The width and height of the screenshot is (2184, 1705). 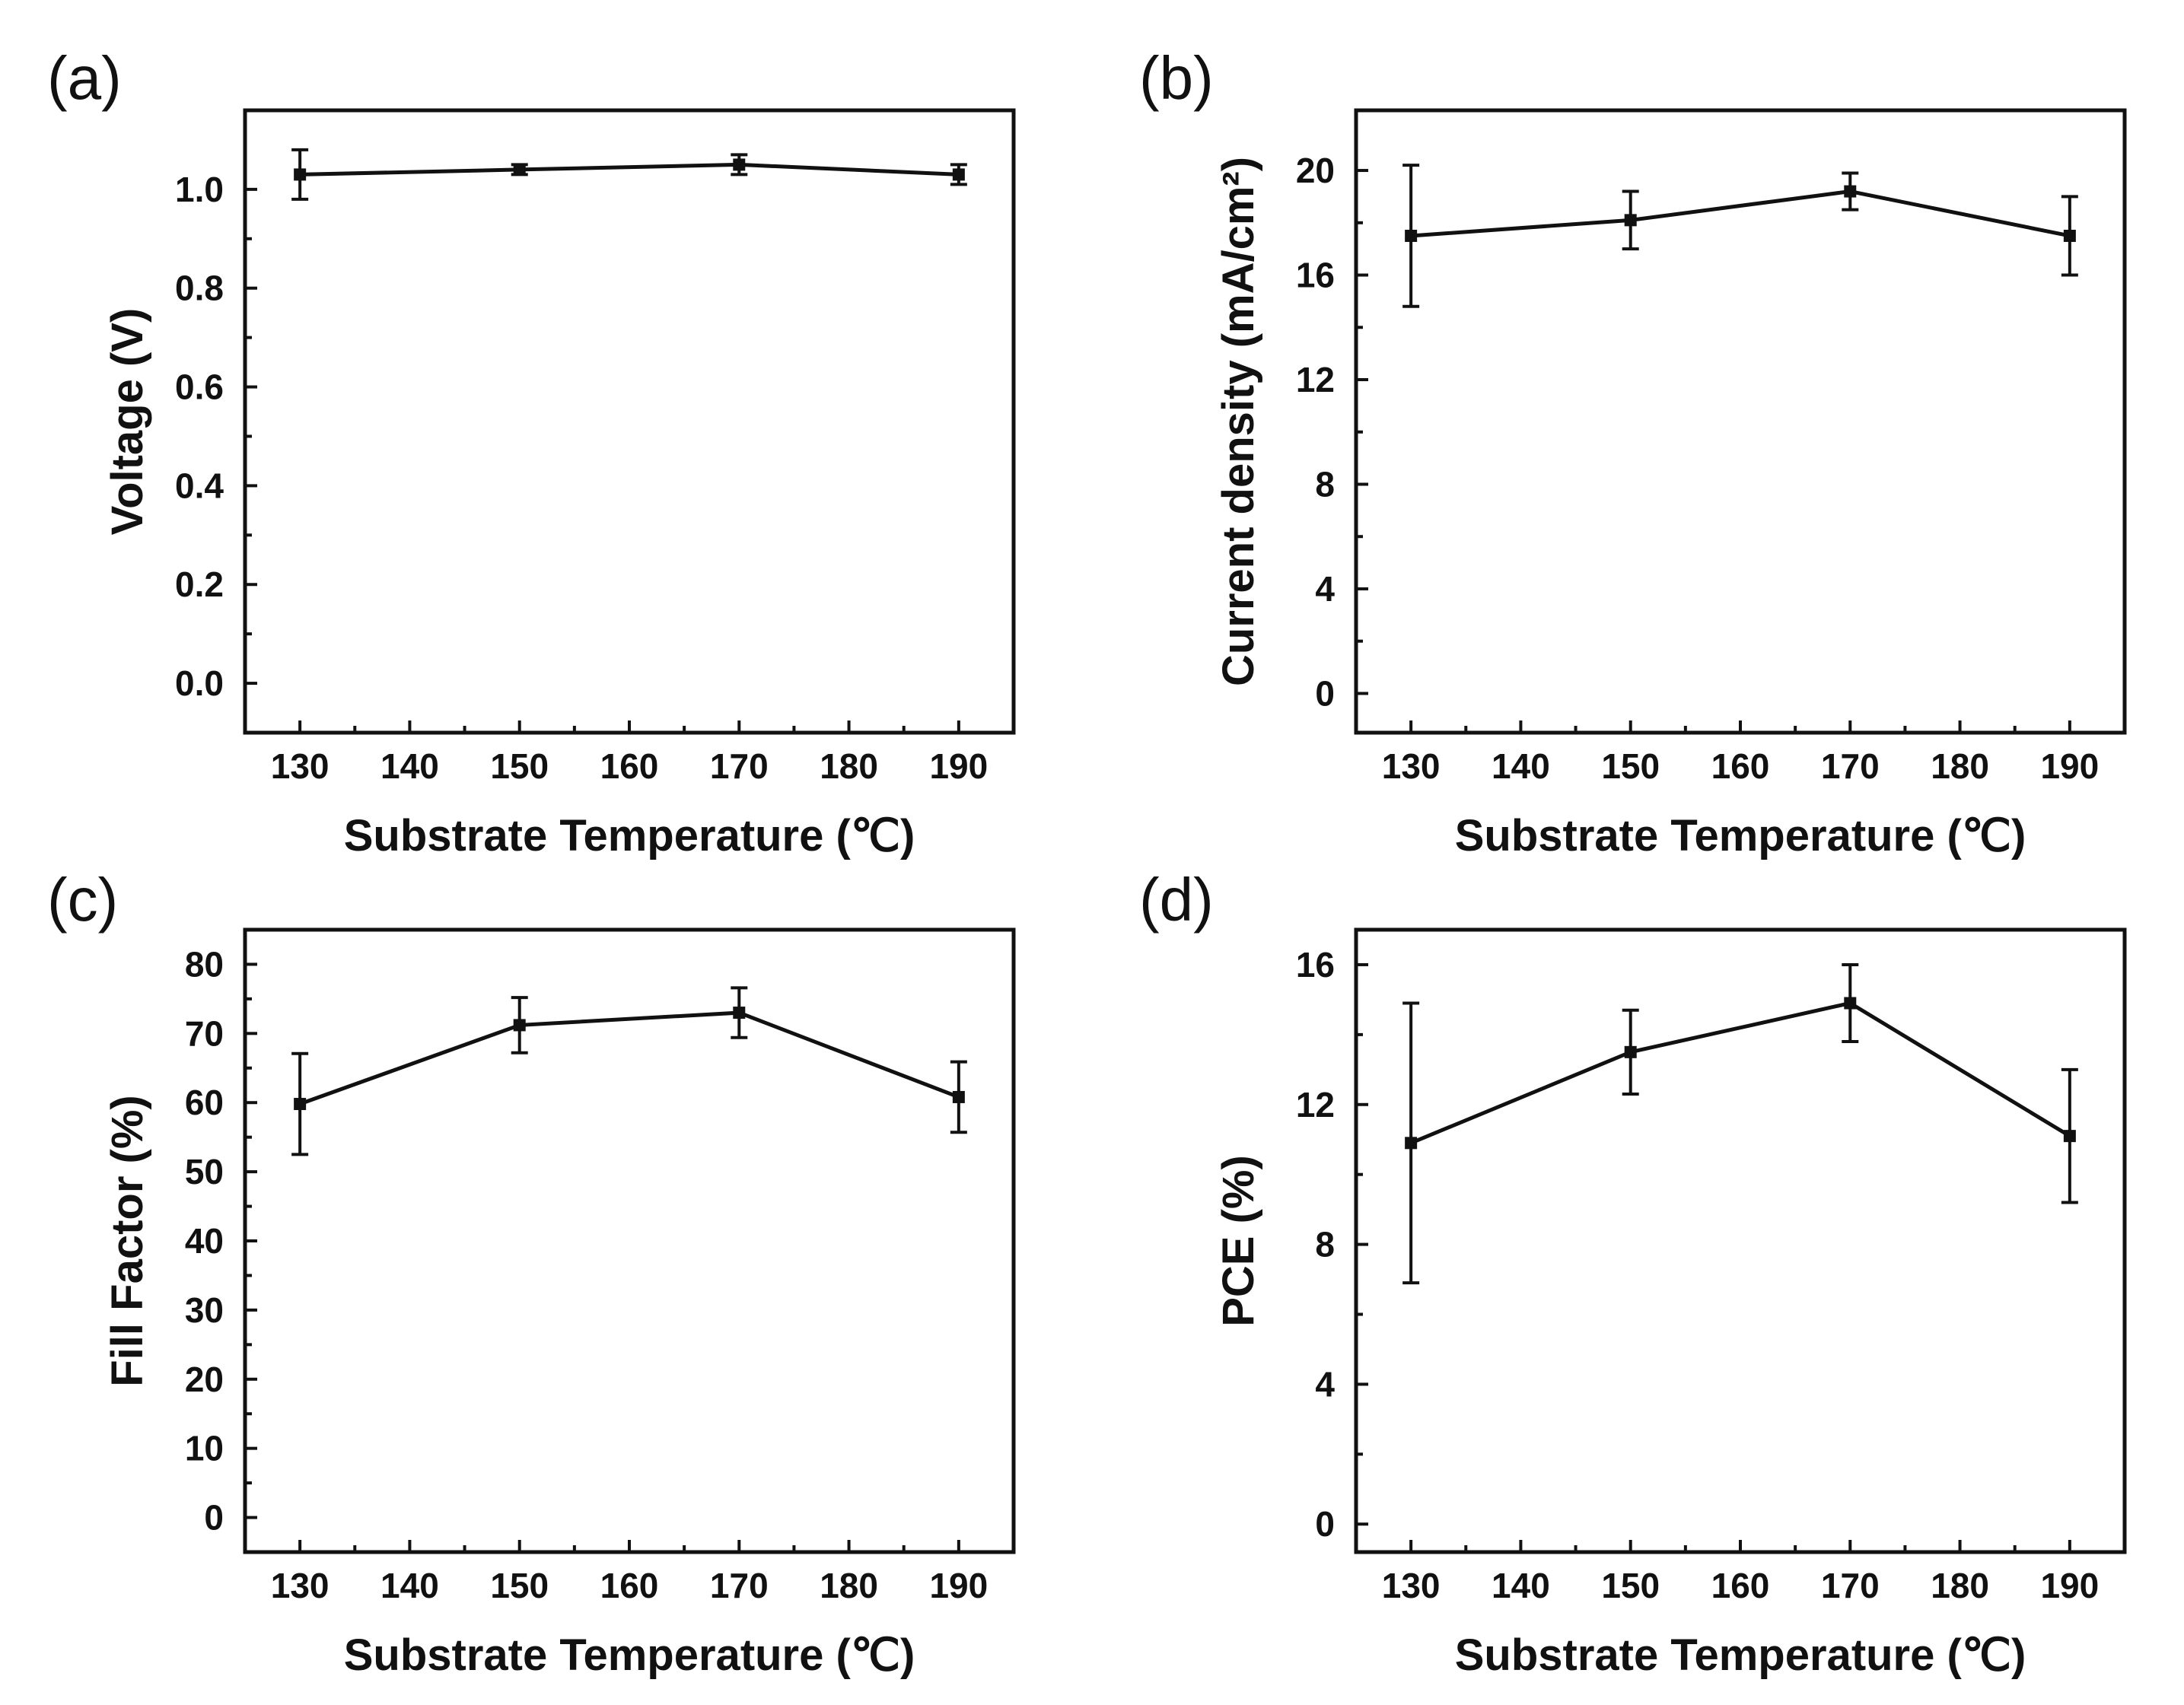 I want to click on y-tick-label: 30, so click(x=204, y=1310).